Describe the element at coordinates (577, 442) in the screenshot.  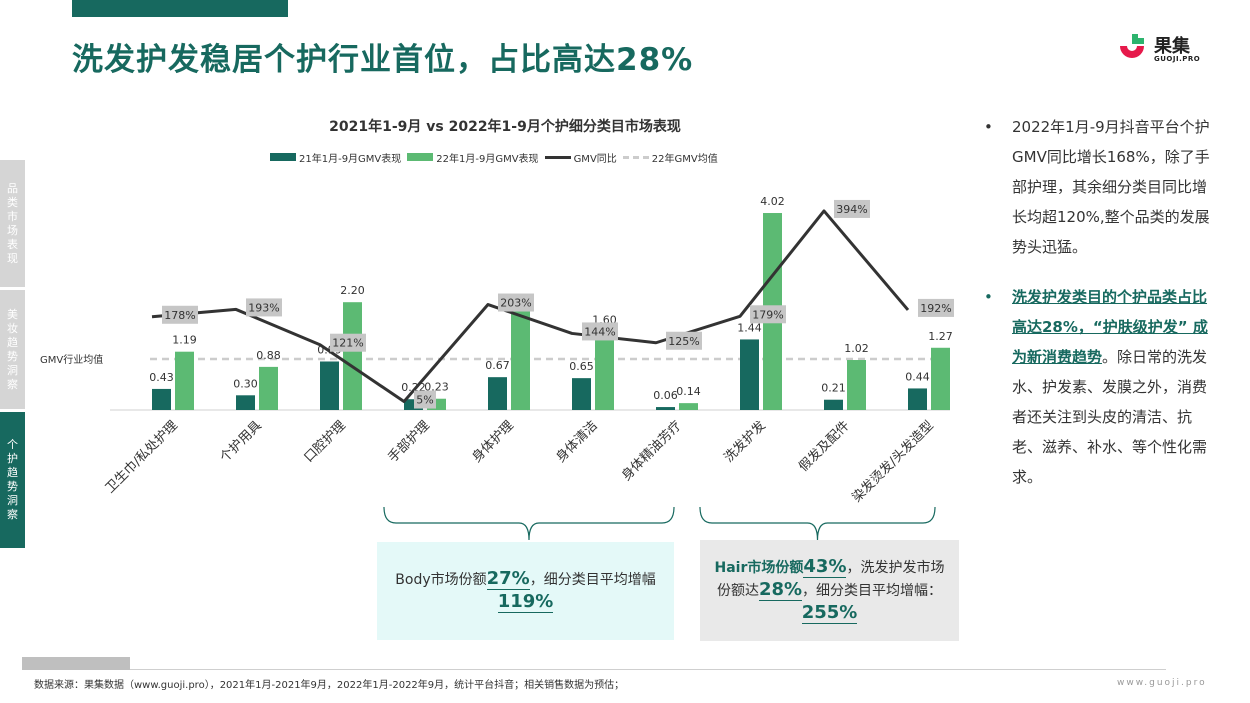
I see `category-tick-label: 身体清洁` at that location.